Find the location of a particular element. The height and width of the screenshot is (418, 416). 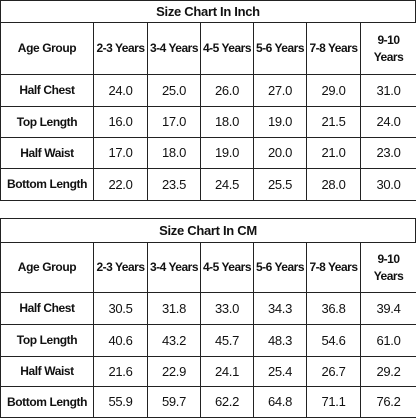

table-title: Size Chart In Inch is located at coordinates (208, 11).